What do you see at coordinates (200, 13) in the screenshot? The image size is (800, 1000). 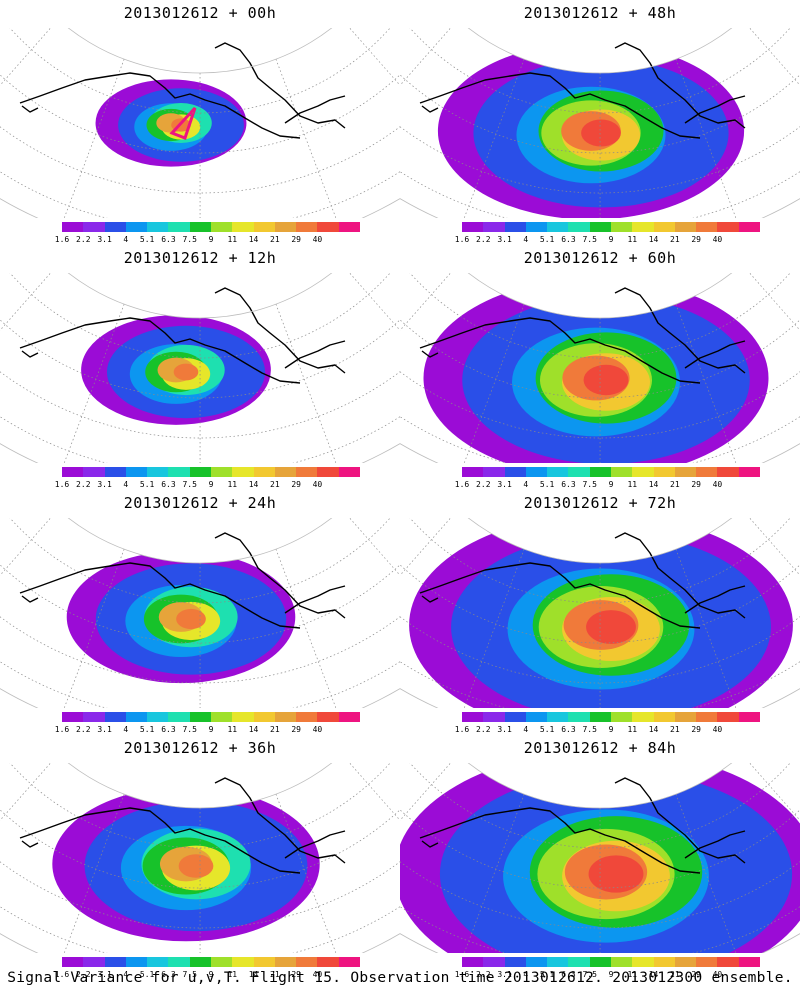 I see `panel-title: 2013012612 + 00h` at bounding box center [200, 13].